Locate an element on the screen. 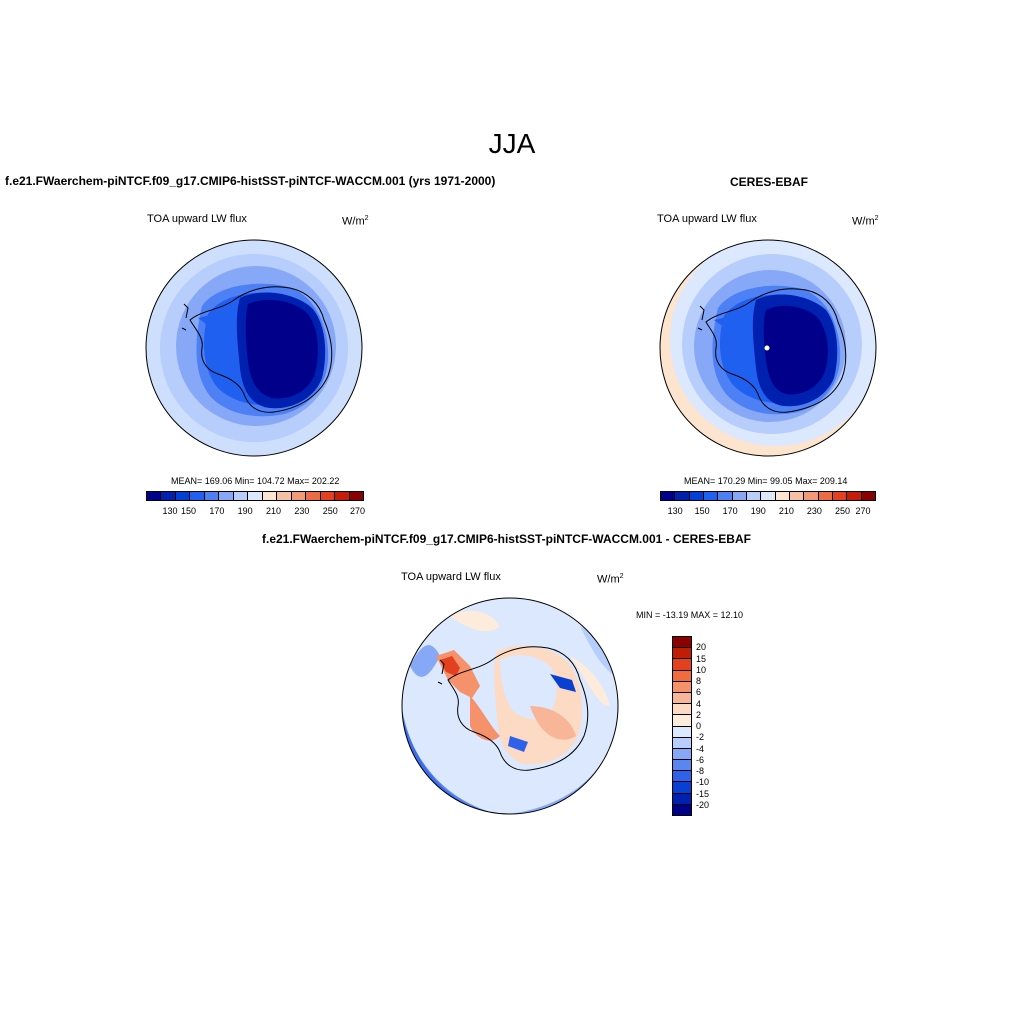 Image resolution: width=1024 pixels, height=1024 pixels. obs-cbar-tick: 130 is located at coordinates (675, 511).